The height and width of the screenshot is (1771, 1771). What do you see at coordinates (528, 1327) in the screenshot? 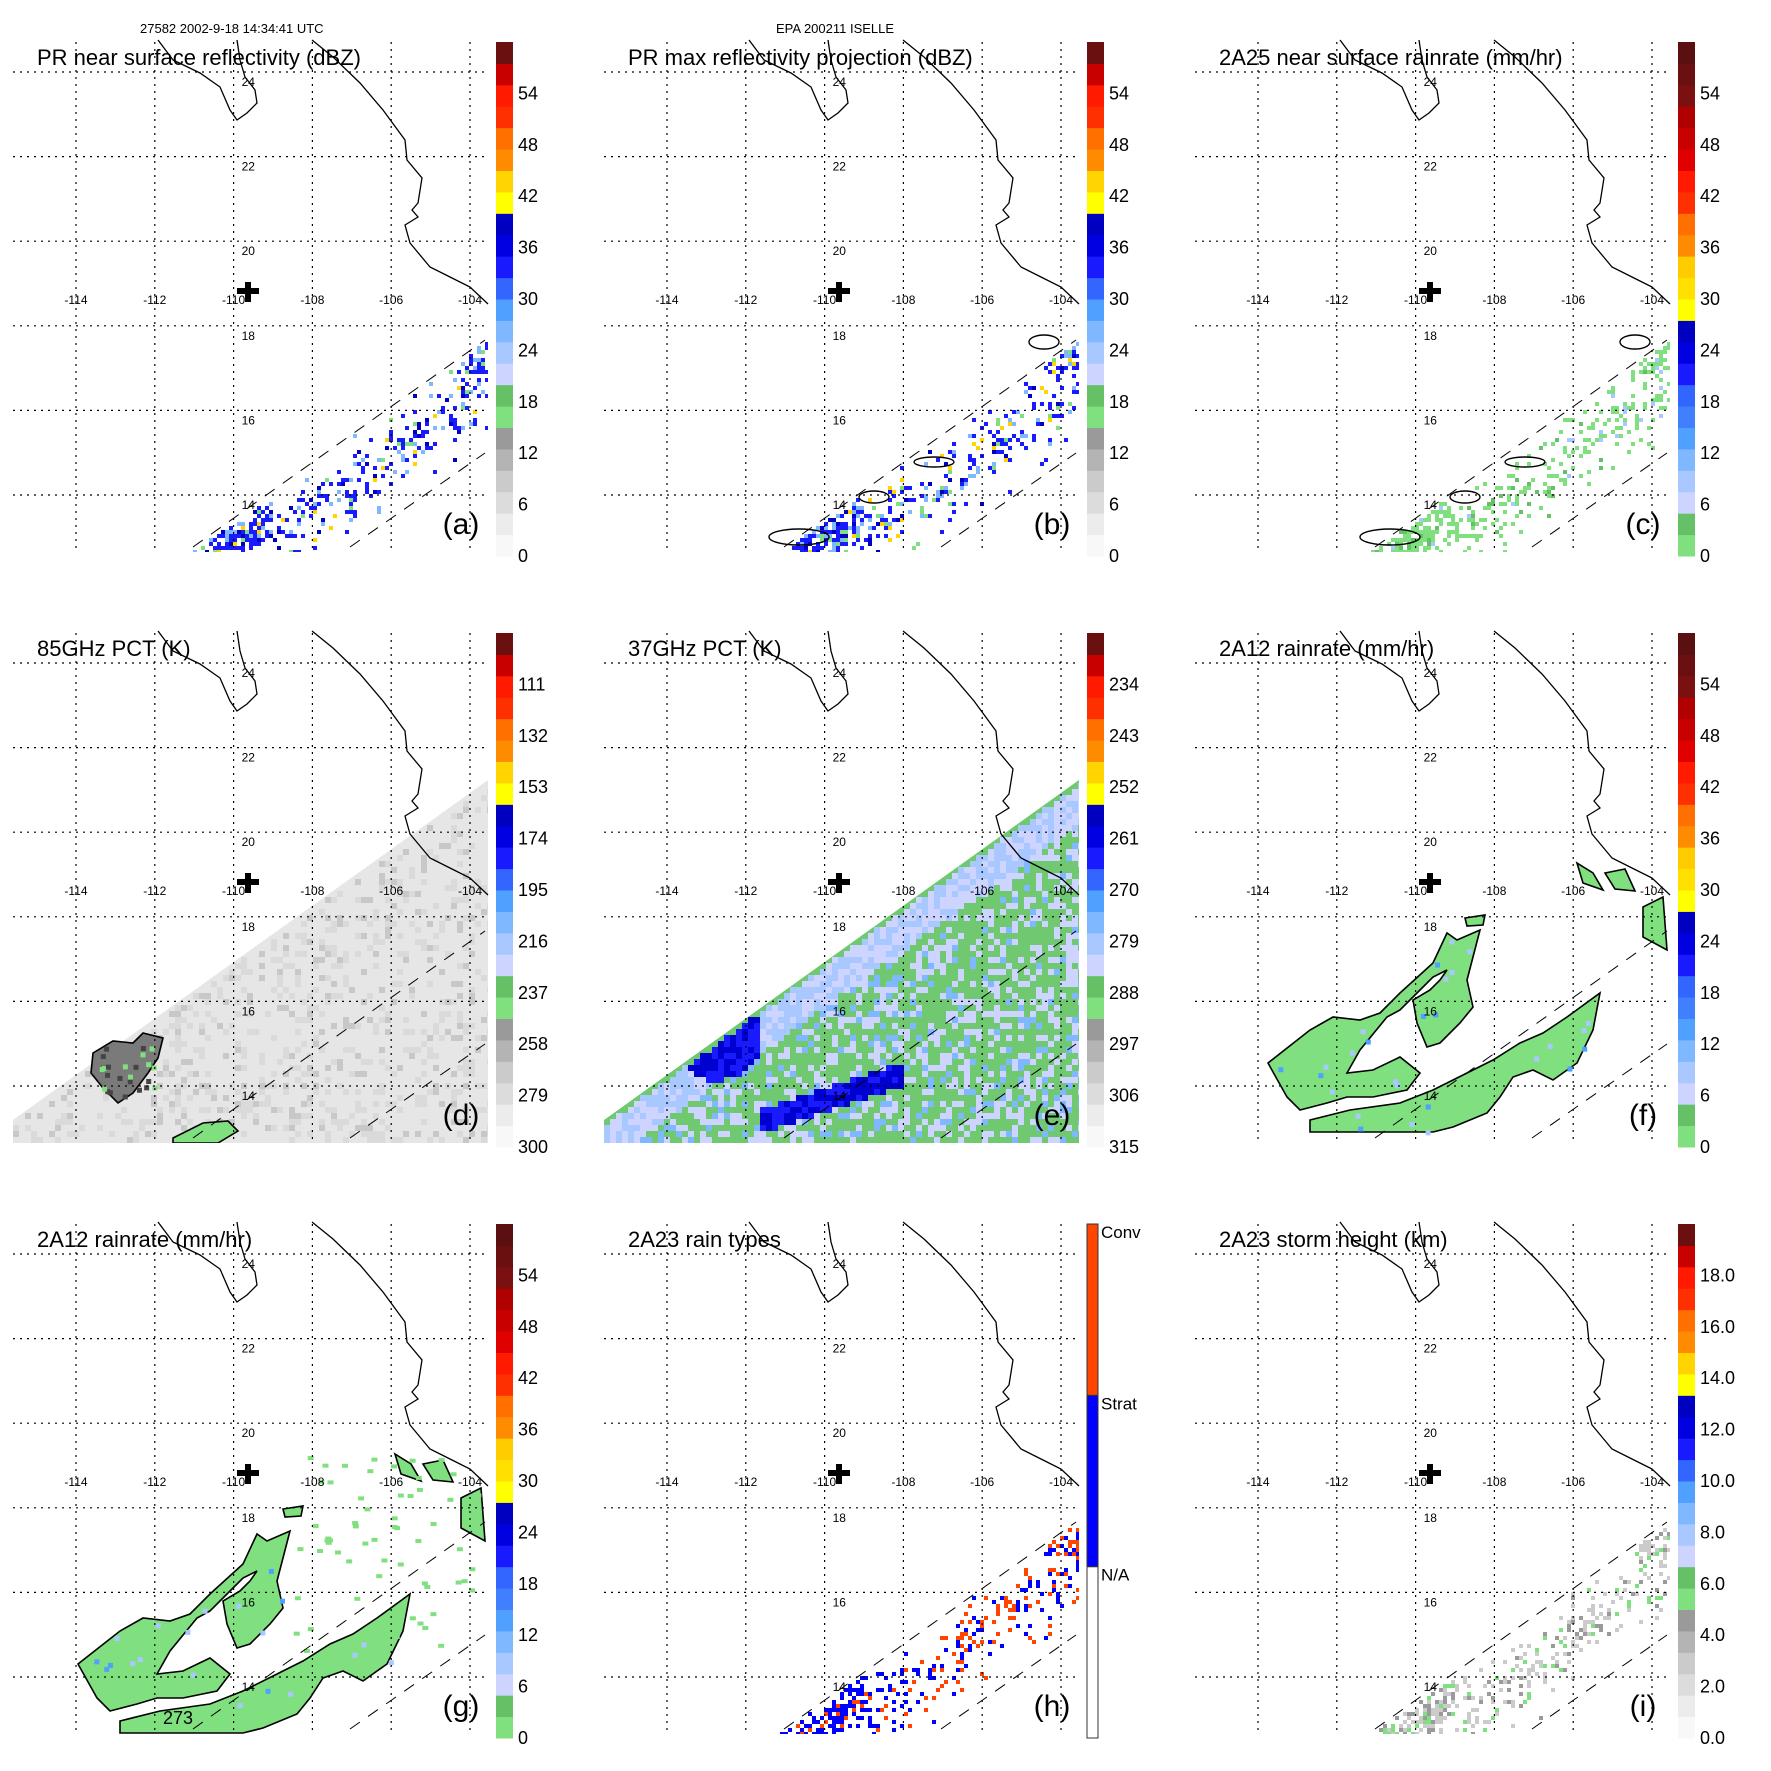
I see `colorbar-label: 48` at bounding box center [528, 1327].